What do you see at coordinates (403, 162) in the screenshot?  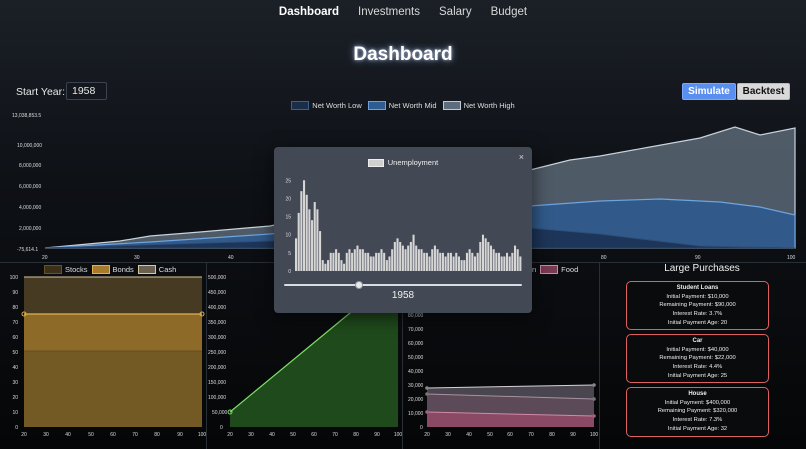 I see `unemployment-legend: Unemployment` at bounding box center [403, 162].